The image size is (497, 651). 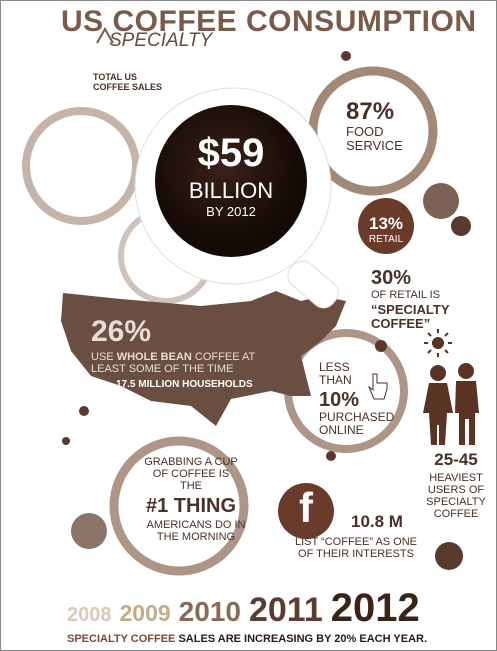 I want to click on year: 2011, so click(x=285, y=610).